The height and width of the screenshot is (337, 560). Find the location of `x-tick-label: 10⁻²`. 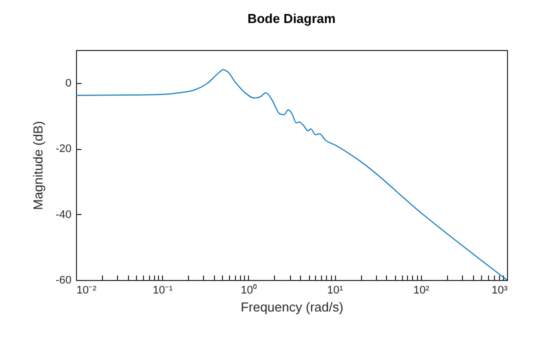

x-tick-label: 10⁻² is located at coordinates (86, 290).